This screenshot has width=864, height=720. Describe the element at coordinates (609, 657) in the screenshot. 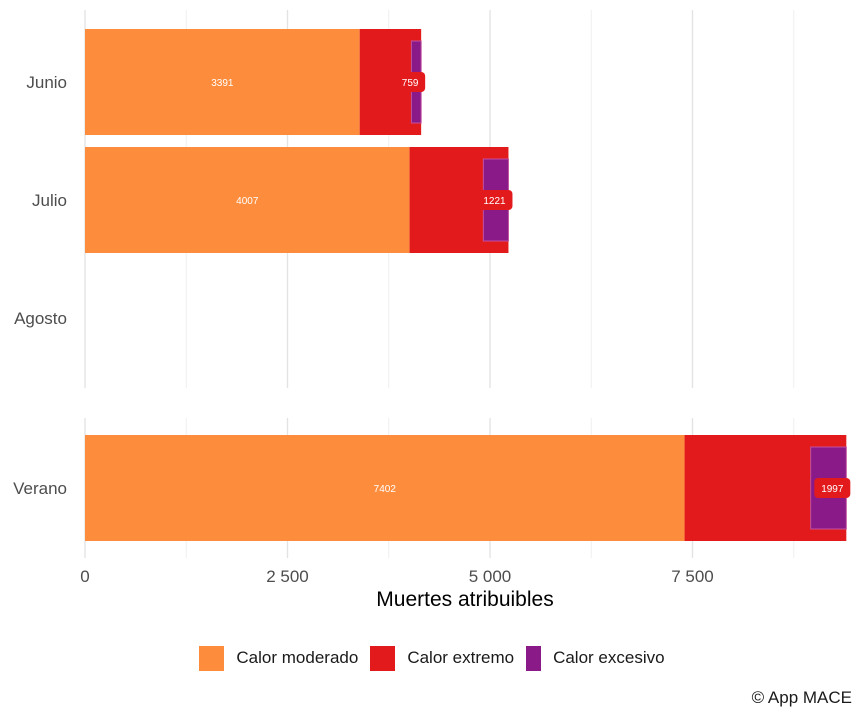

I see `legend-label-calor-excesivo: Calor excesivo` at that location.